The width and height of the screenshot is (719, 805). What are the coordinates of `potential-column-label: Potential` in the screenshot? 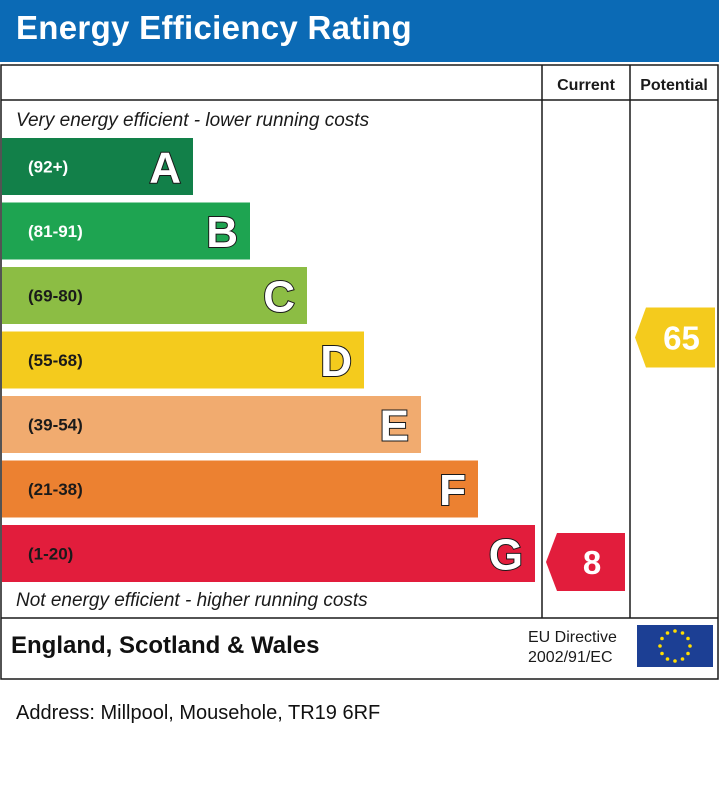 It's located at (674, 85).